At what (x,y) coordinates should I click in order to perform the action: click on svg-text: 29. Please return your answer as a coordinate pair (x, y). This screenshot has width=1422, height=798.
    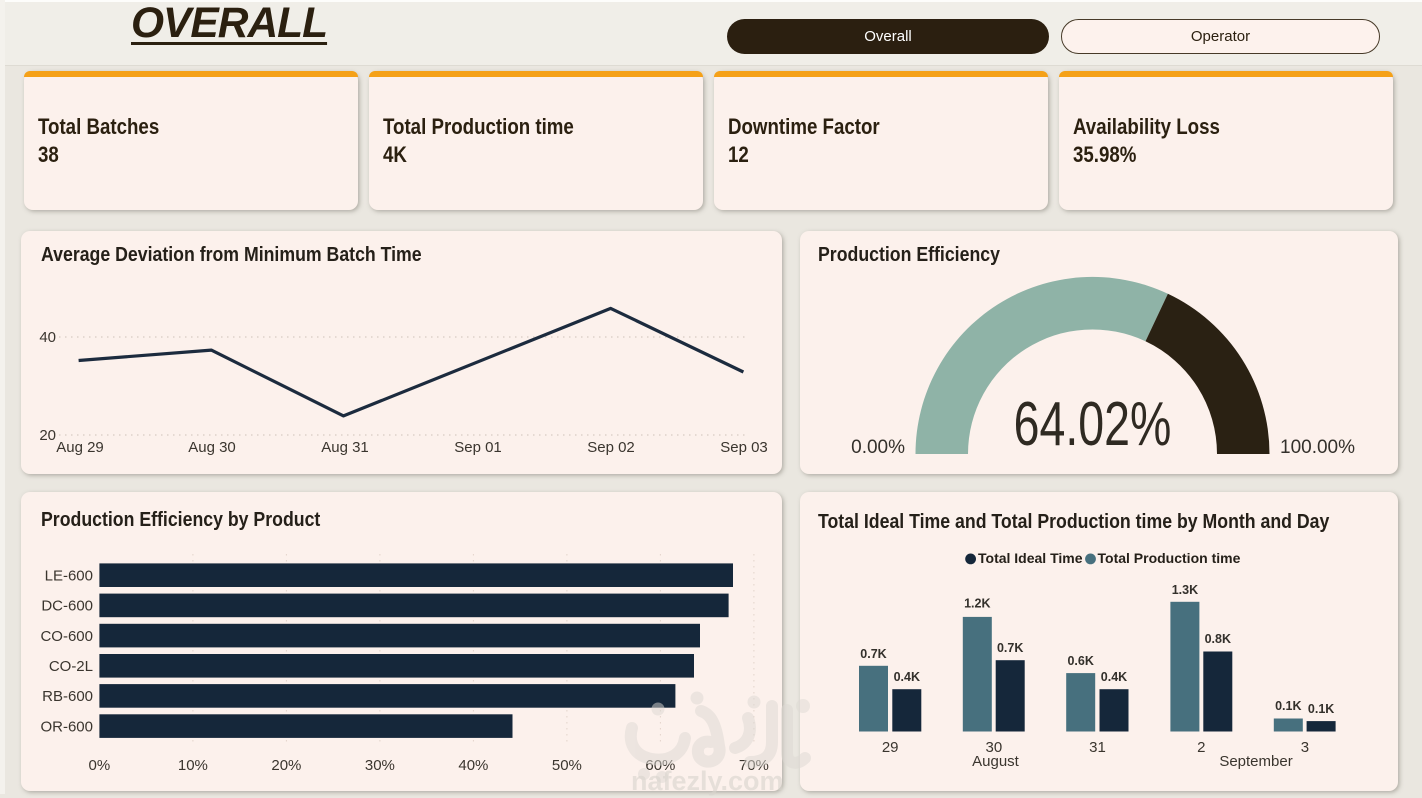
    Looking at the image, I should click on (890, 747).